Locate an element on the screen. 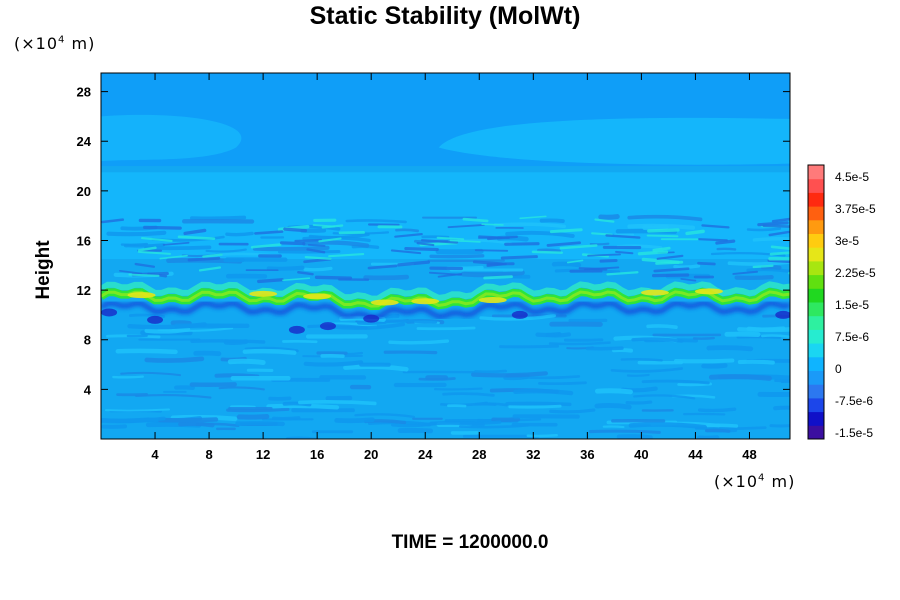  x-tick-label: 36 is located at coordinates (587, 454).